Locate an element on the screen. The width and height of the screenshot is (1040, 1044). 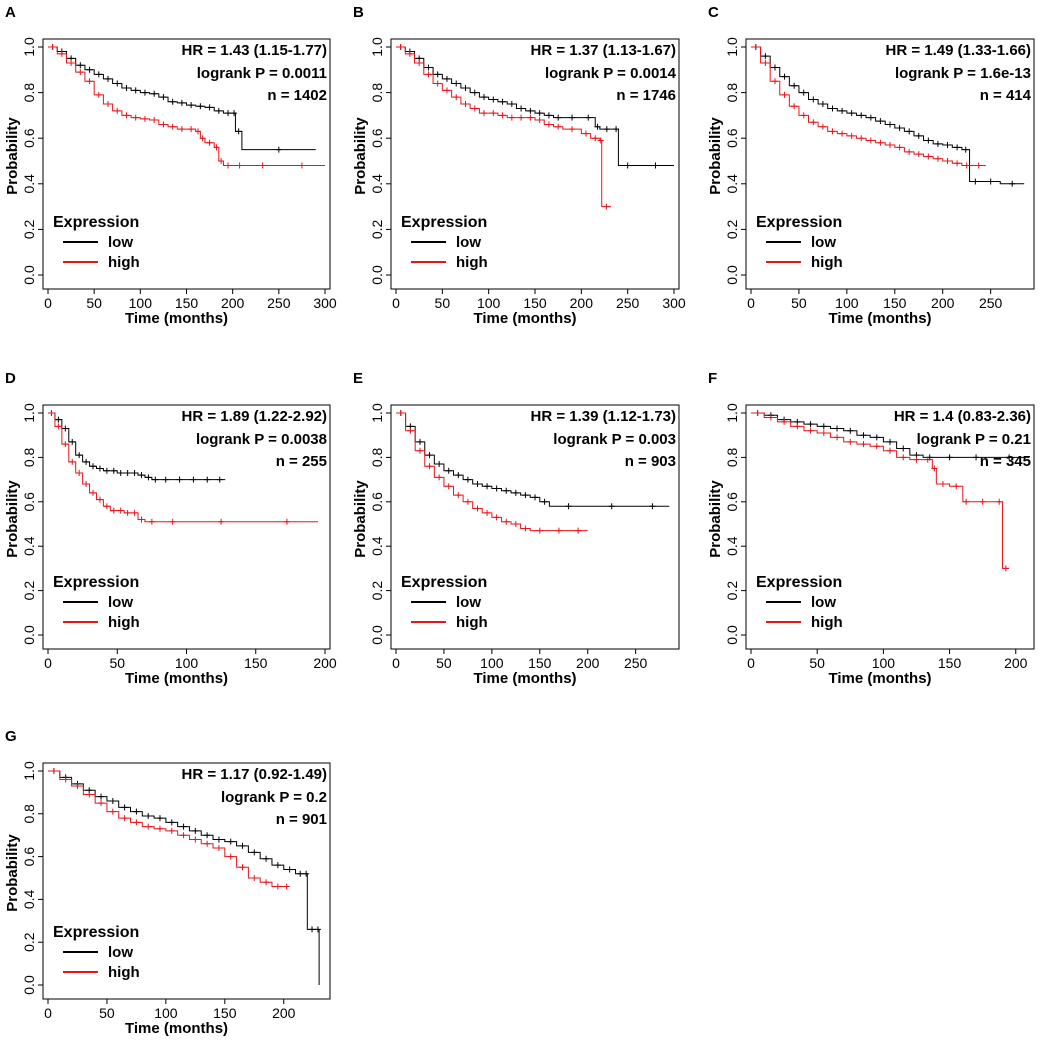
y-tick-label: 0.6 is located at coordinates (377, 502).